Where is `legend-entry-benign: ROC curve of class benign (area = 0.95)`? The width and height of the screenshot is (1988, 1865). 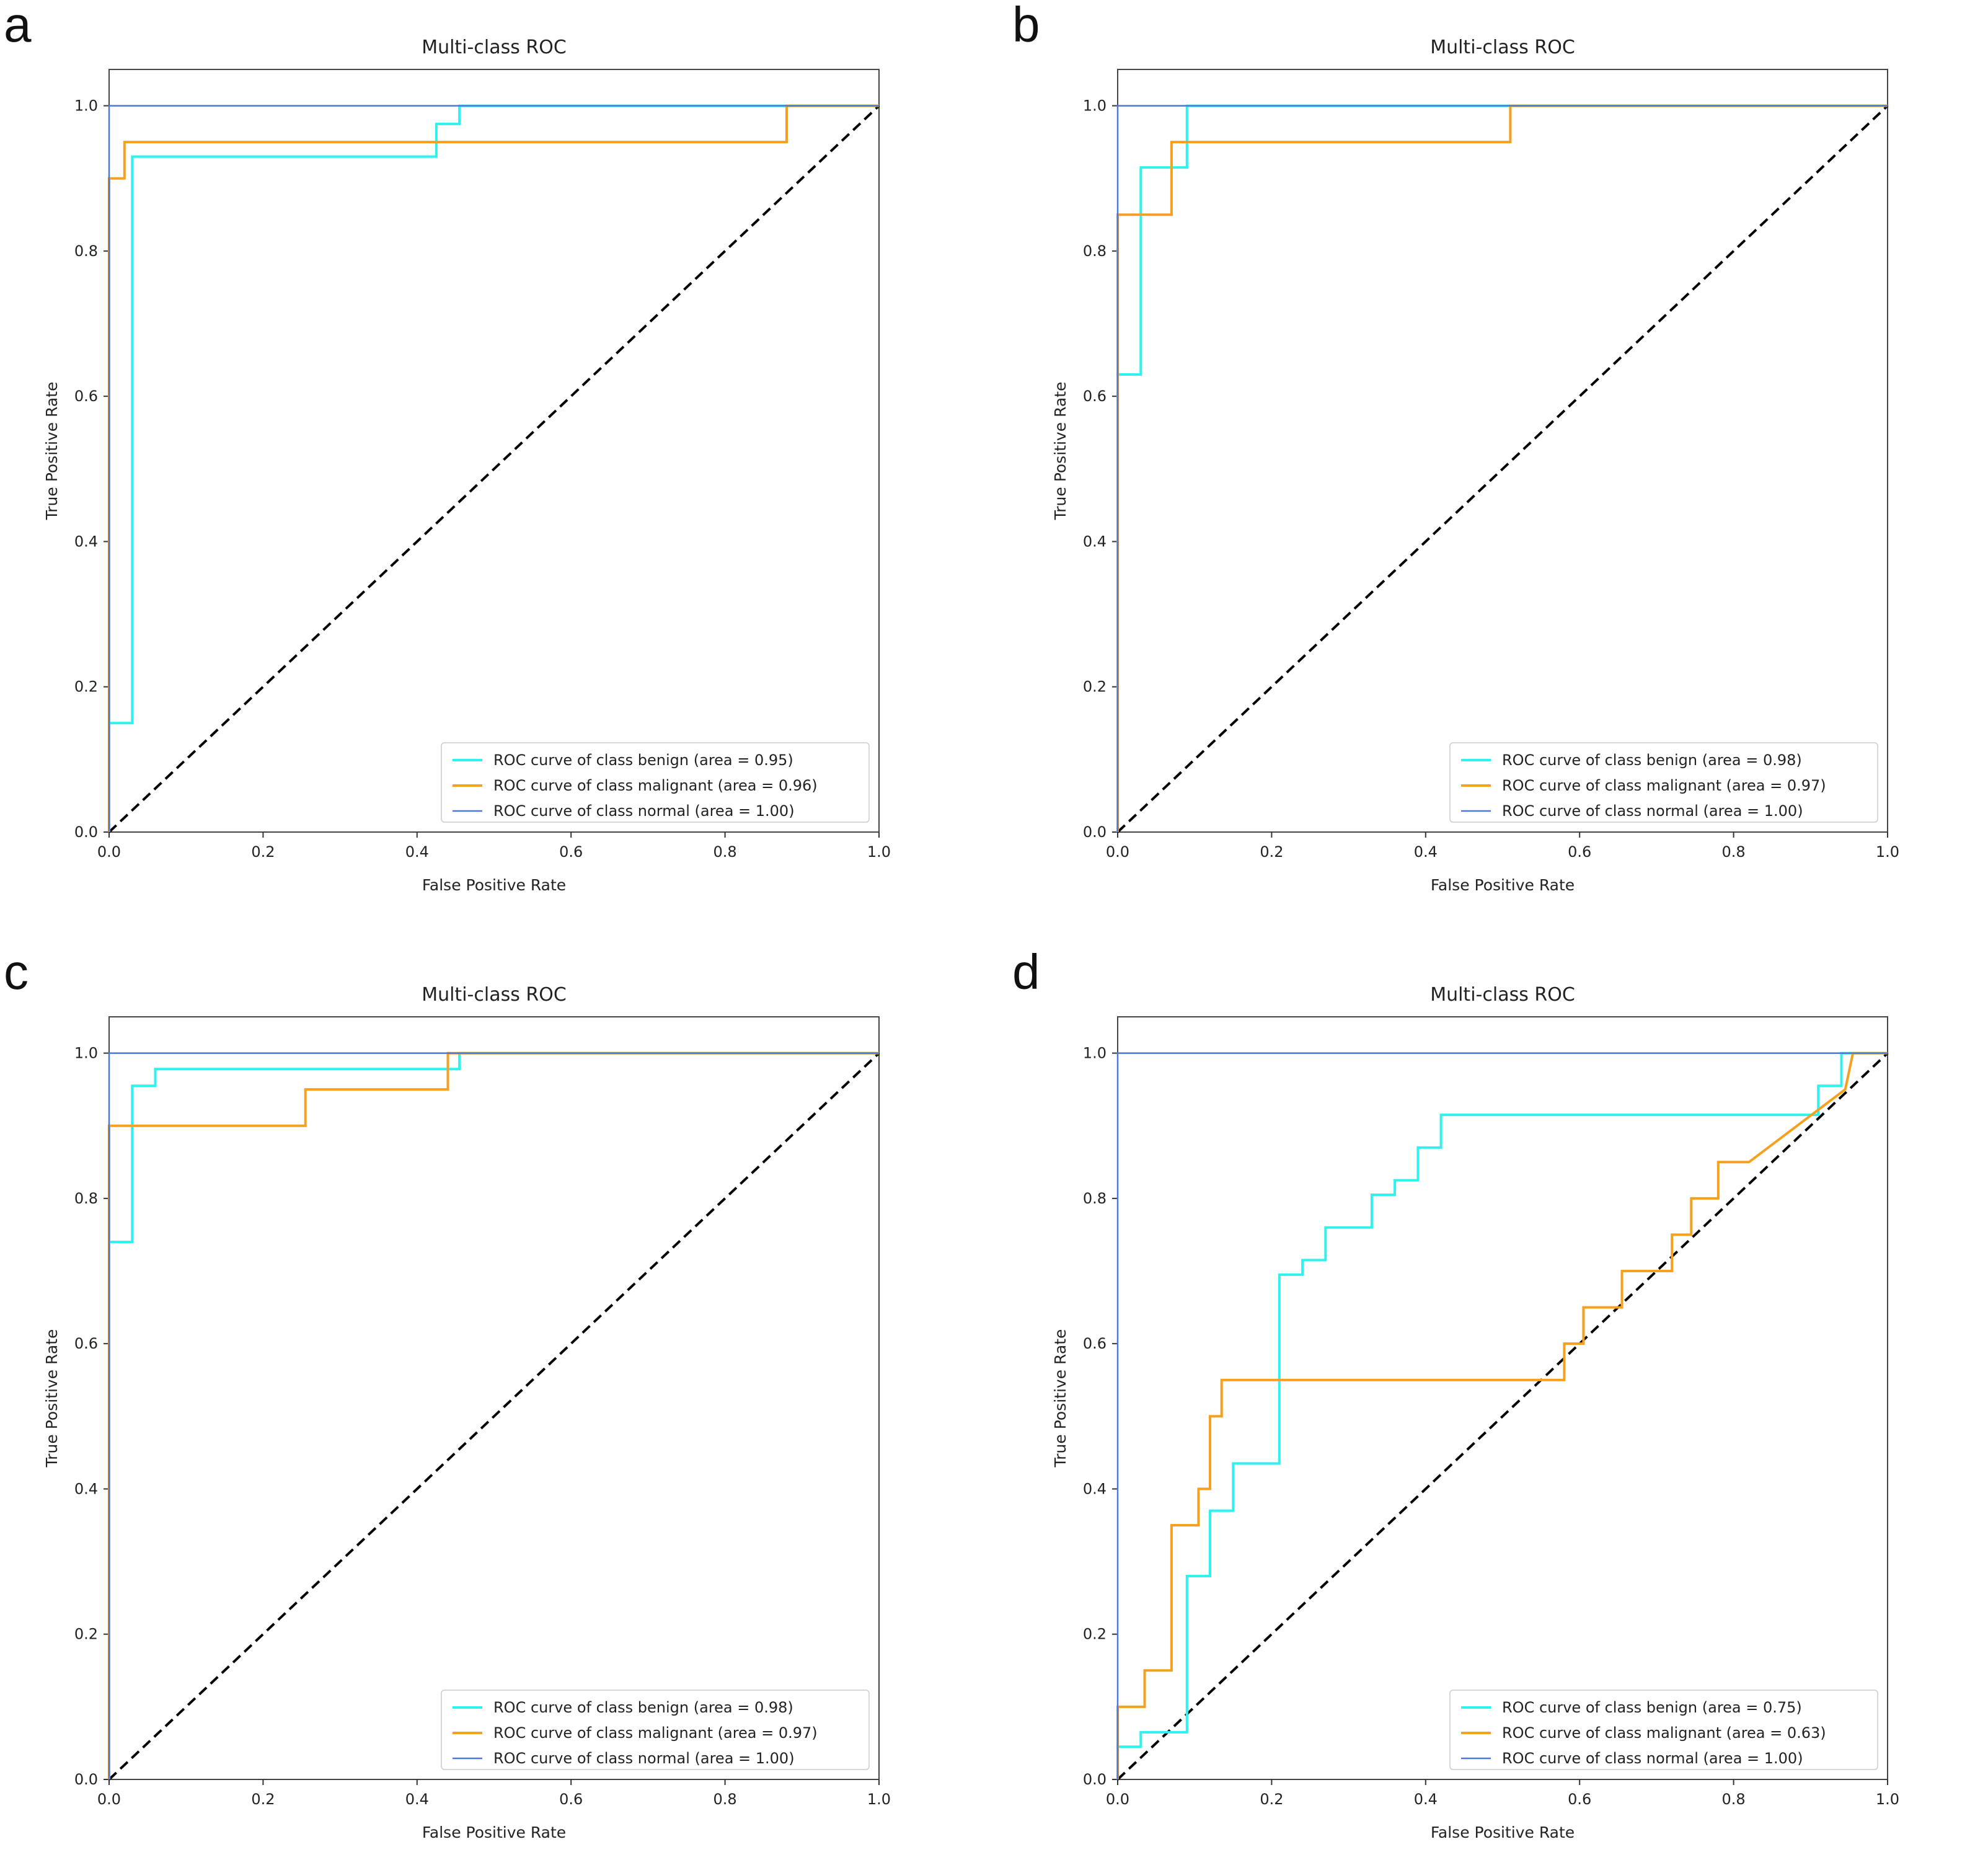
legend-entry-benign: ROC curve of class benign (area = 0.95) is located at coordinates (643, 760).